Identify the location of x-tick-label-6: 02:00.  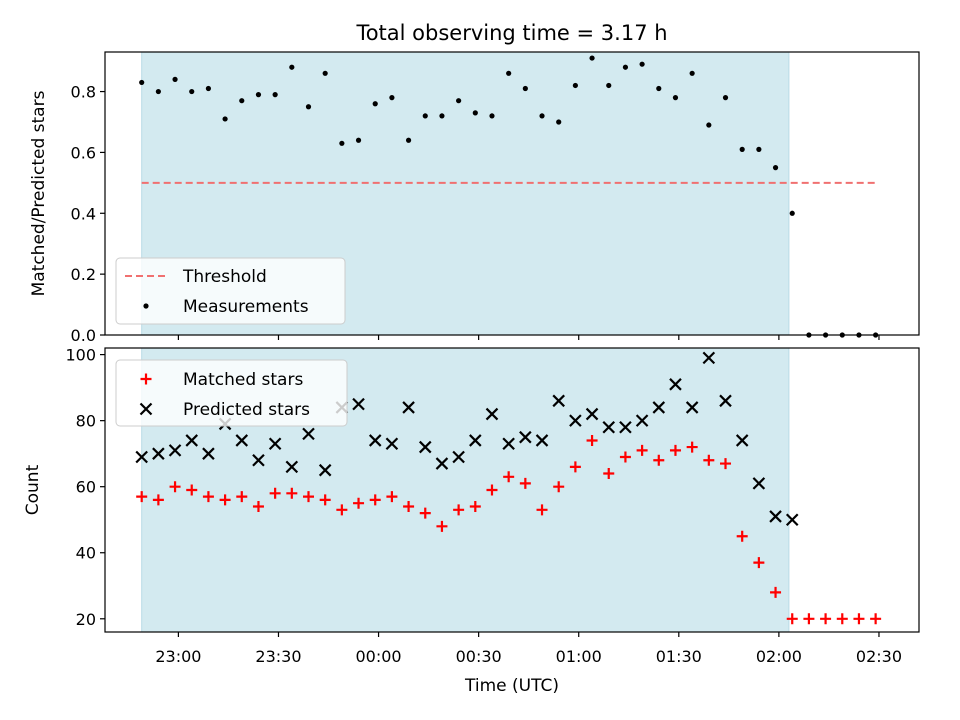
(779, 656).